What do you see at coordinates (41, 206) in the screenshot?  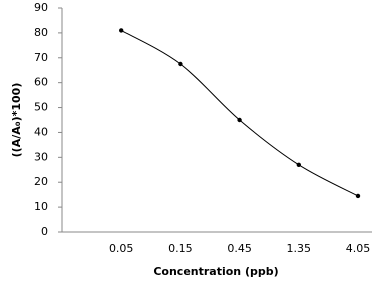 I see `y-tick-label: 10` at bounding box center [41, 206].